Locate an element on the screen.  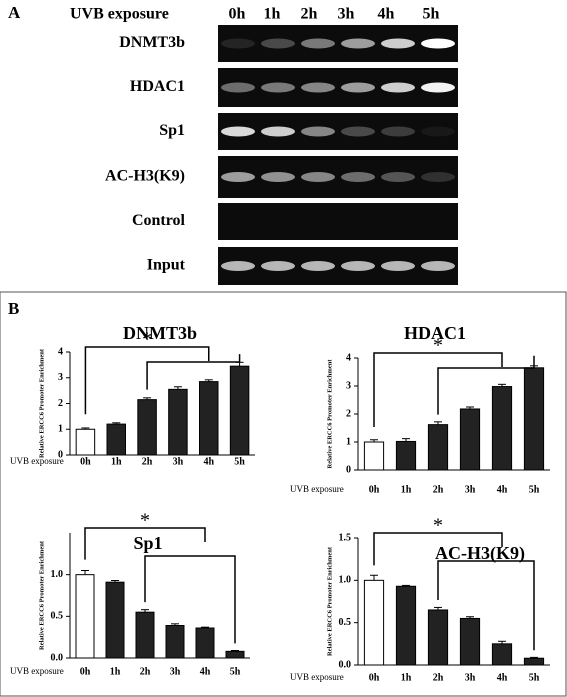
lane-label: 4h is located at coordinates (386, 14).